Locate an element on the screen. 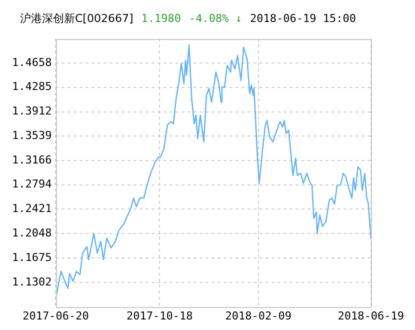 This screenshot has height=330, width=415. y-tick-label: 1.1675 is located at coordinates (32, 257).